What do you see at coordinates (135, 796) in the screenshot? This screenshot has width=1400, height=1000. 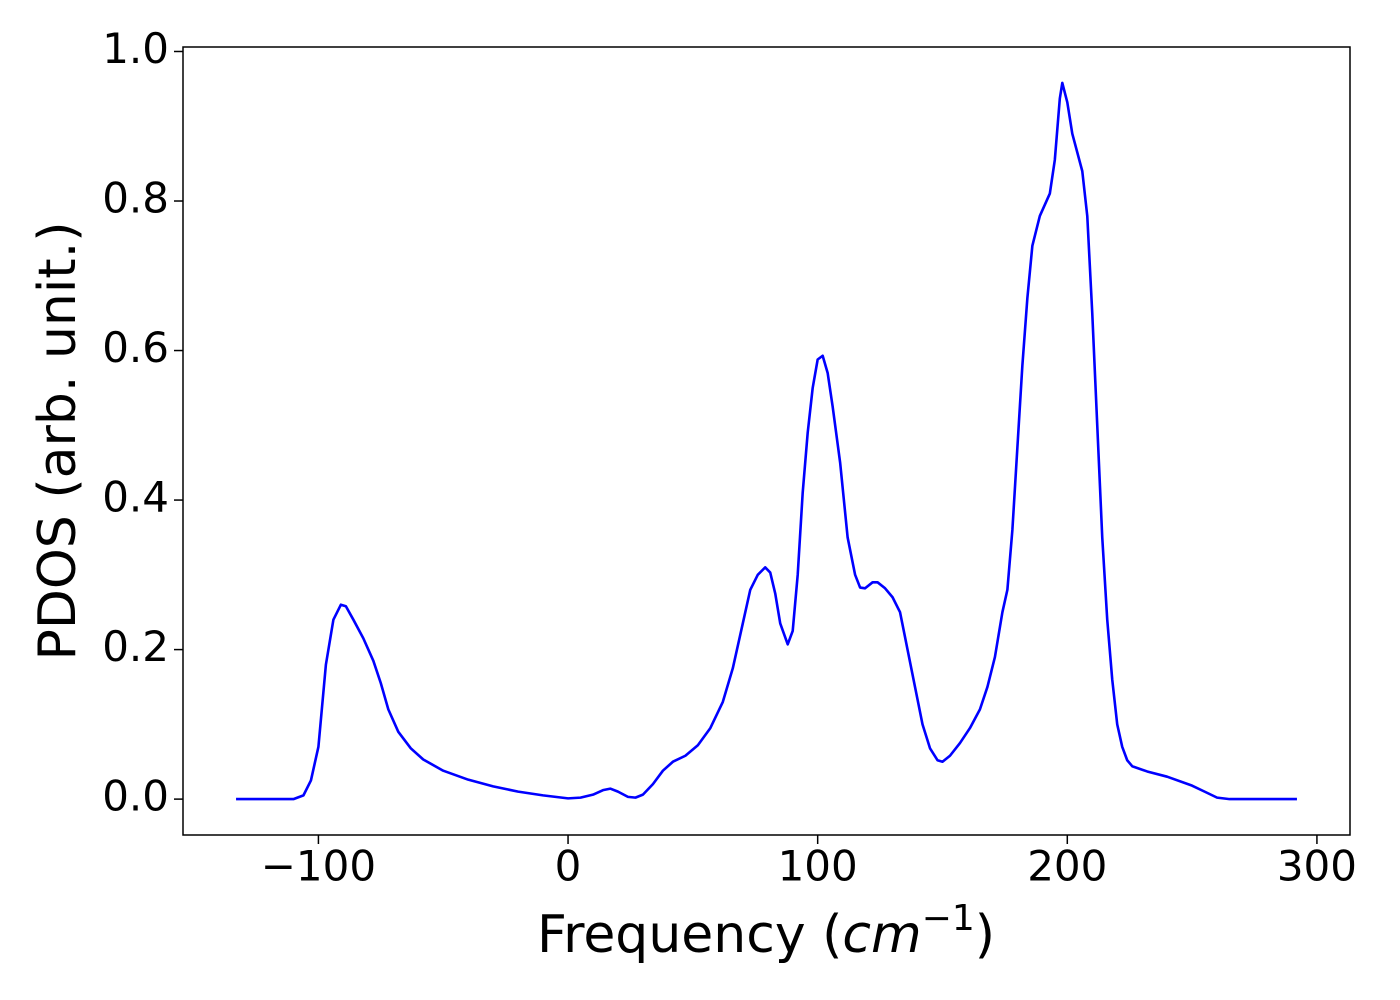 I see `y-tick-label: 0.0` at bounding box center [135, 796].